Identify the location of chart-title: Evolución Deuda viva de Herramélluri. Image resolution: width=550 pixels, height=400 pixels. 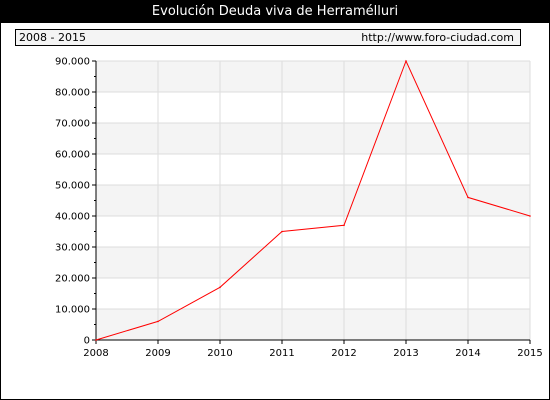
(275, 12).